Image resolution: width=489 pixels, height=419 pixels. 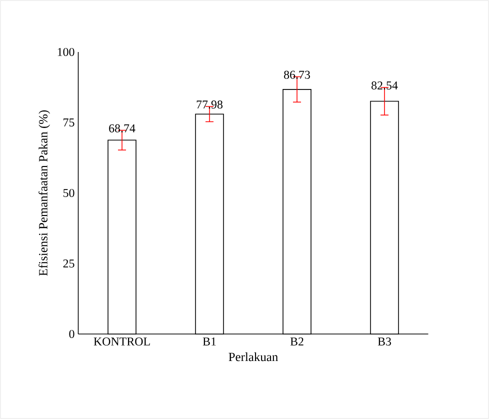 I want to click on x-tick-label: B3, so click(x=385, y=342).